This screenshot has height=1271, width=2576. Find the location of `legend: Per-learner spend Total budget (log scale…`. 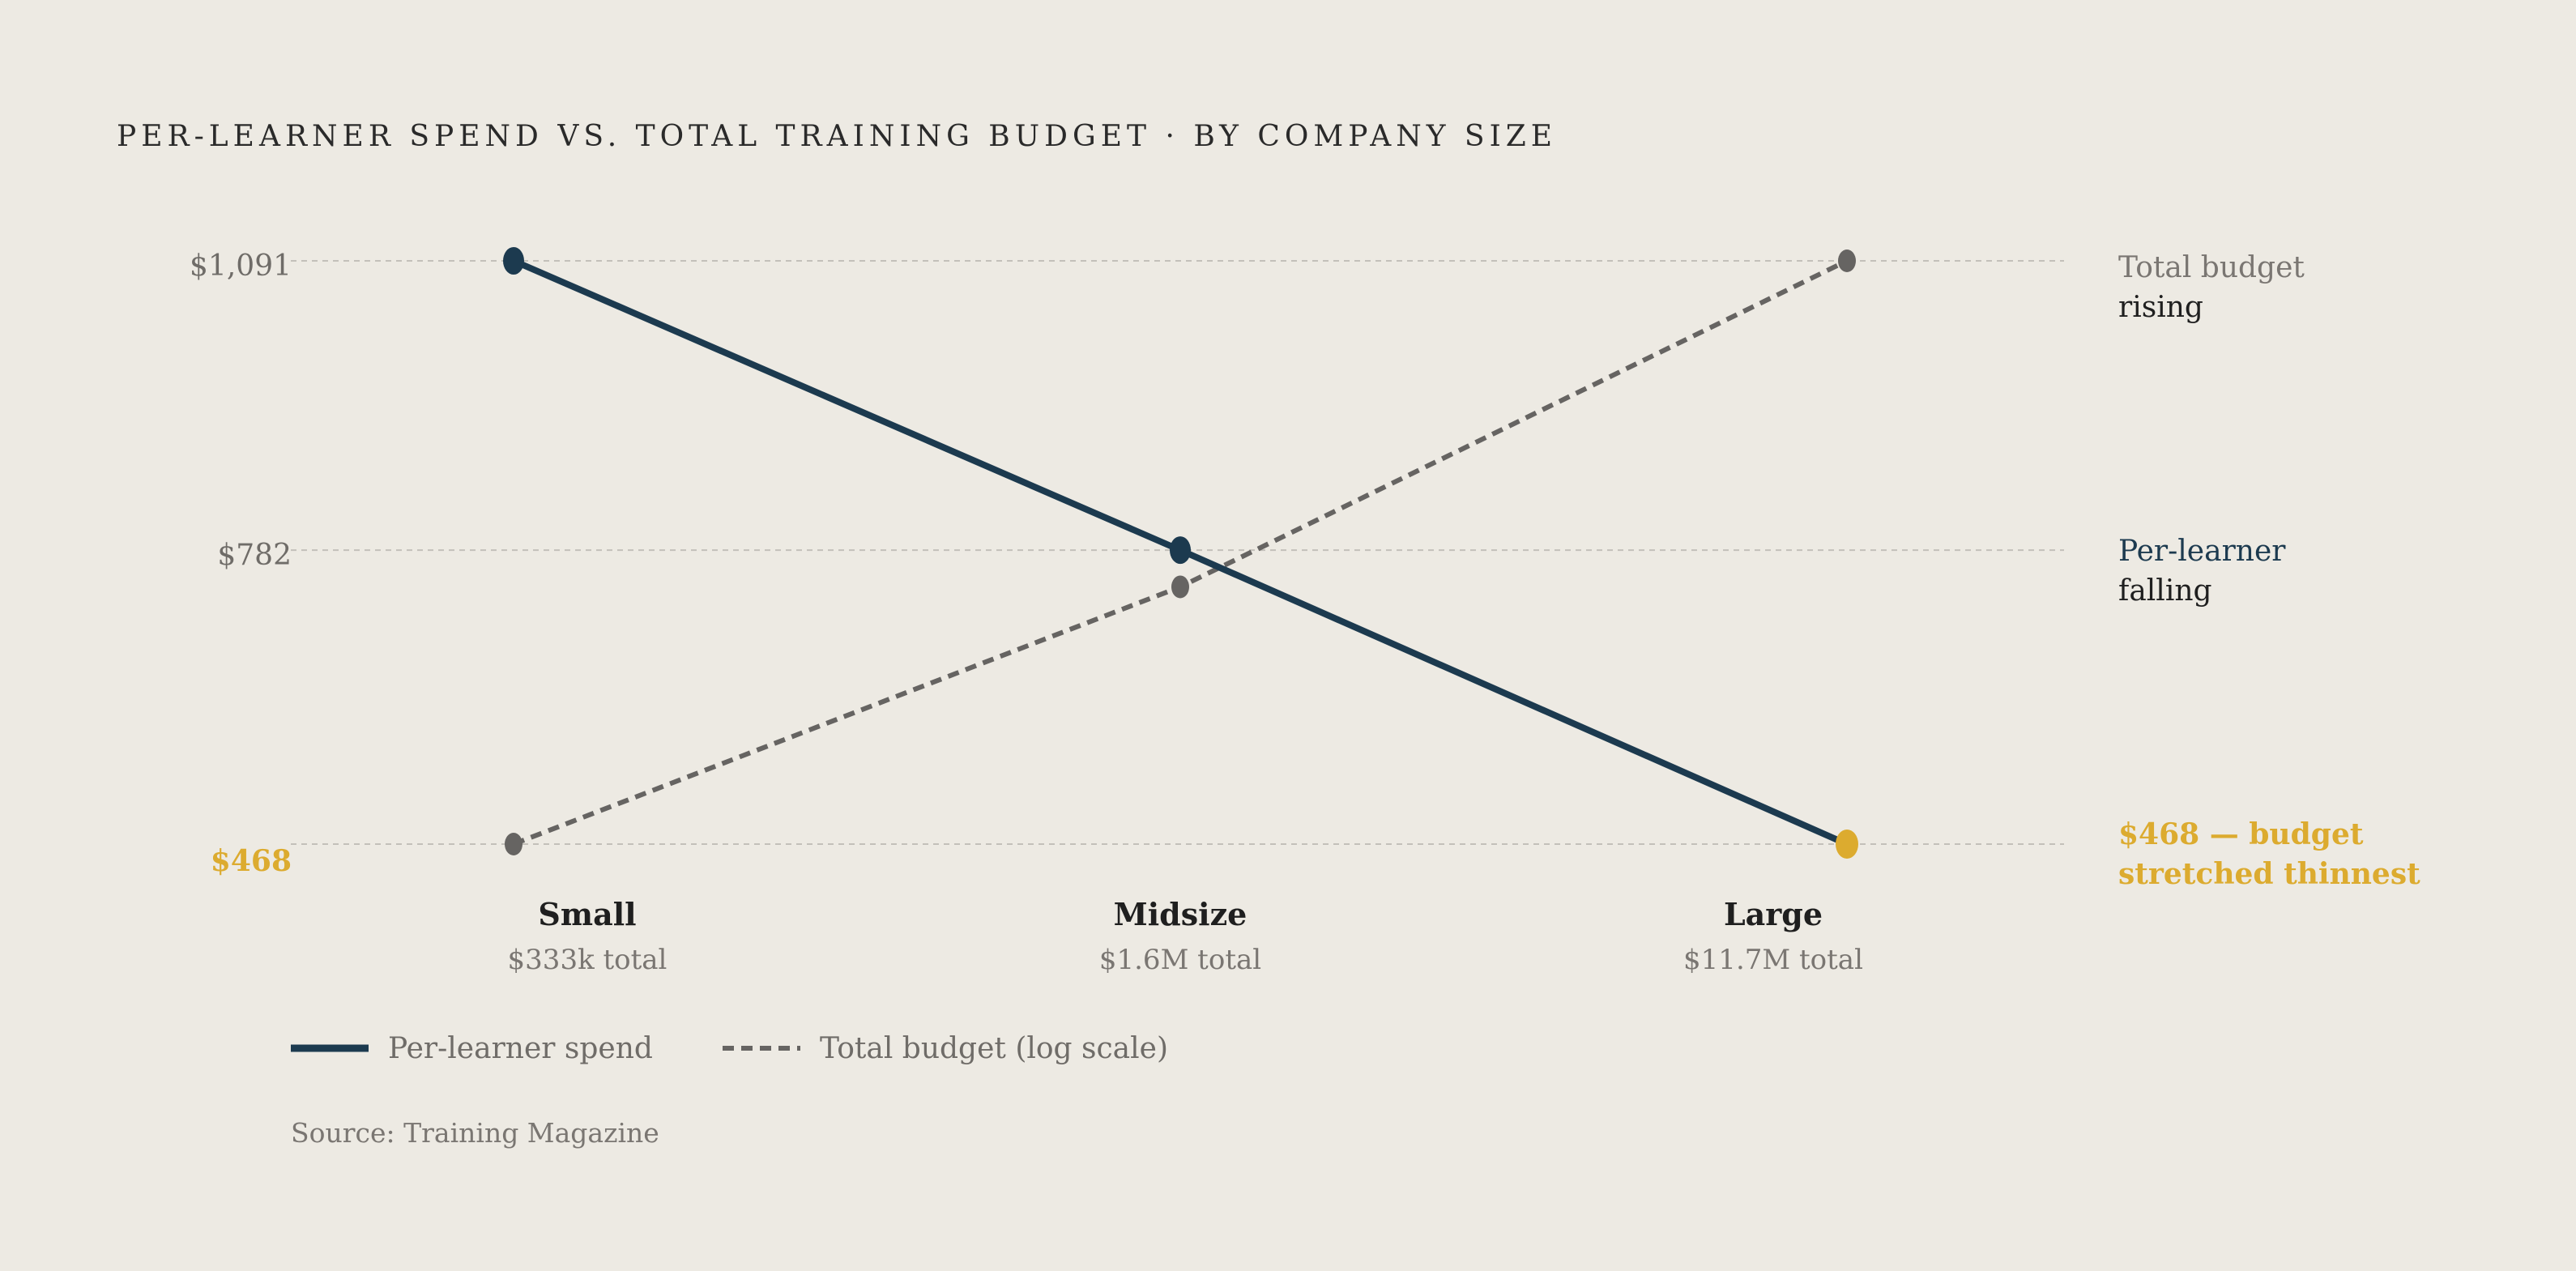

legend: Per-learner spend Total budget (log scale… is located at coordinates (730, 1048).